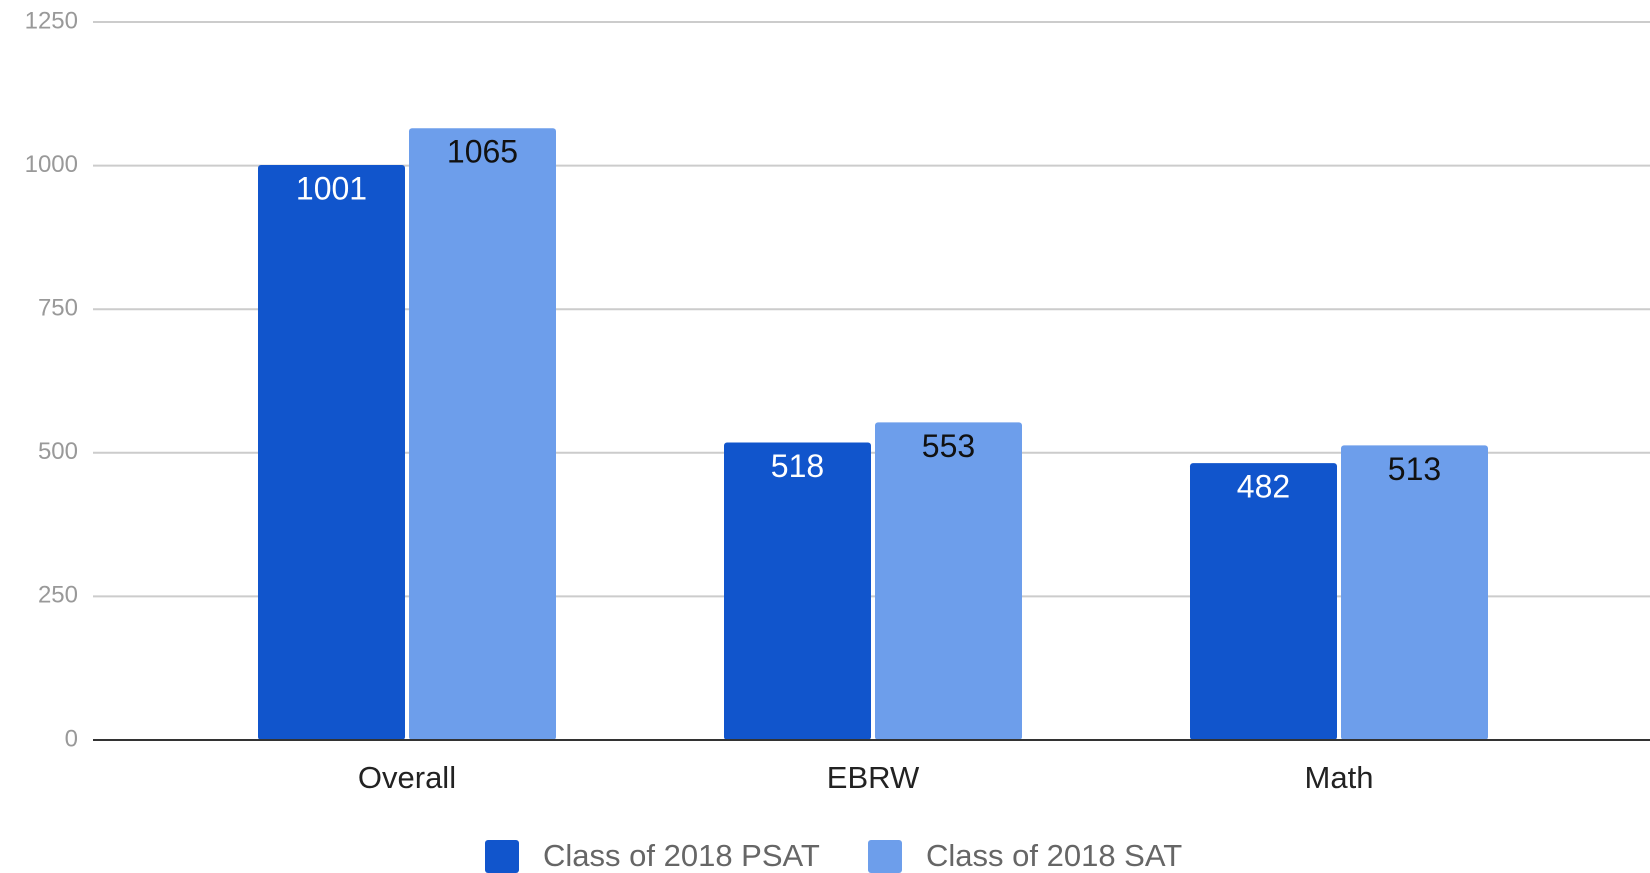  Describe the element at coordinates (58, 595) in the screenshot. I see `y-tick-label: 250` at that location.